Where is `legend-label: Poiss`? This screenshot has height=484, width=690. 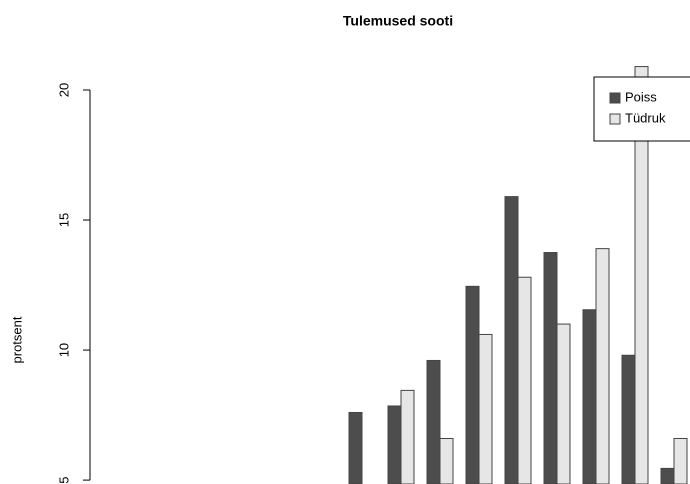 legend-label: Poiss is located at coordinates (641, 96).